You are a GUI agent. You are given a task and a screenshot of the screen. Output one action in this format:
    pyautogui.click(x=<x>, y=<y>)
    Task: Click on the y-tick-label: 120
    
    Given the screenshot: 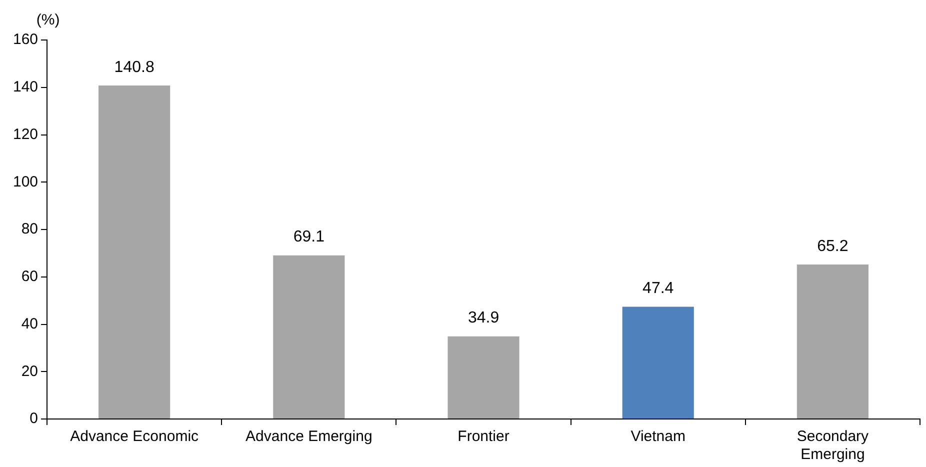 What is the action you would take?
    pyautogui.click(x=25, y=134)
    